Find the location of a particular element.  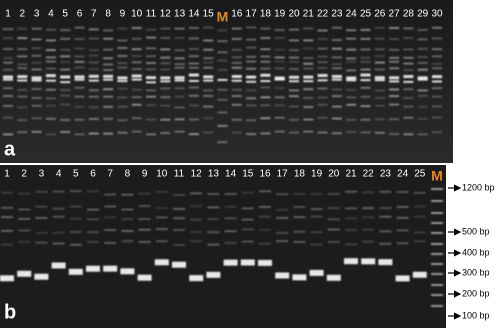

lane-label: M is located at coordinates (437, 176).